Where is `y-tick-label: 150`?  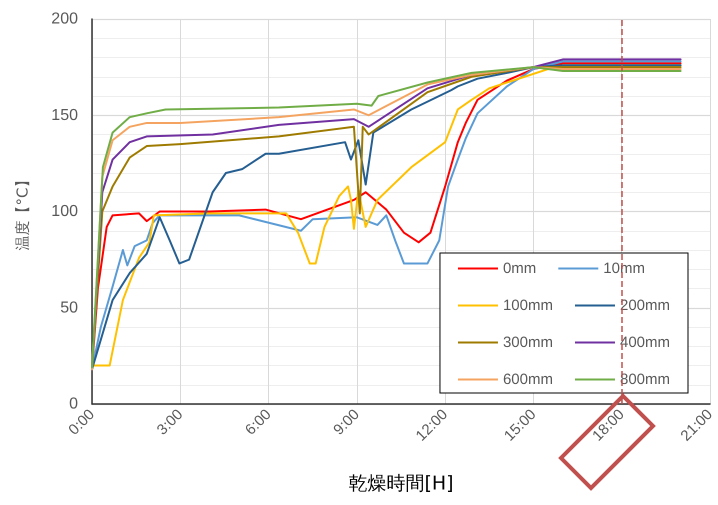 y-tick-label: 150 is located at coordinates (64, 115).